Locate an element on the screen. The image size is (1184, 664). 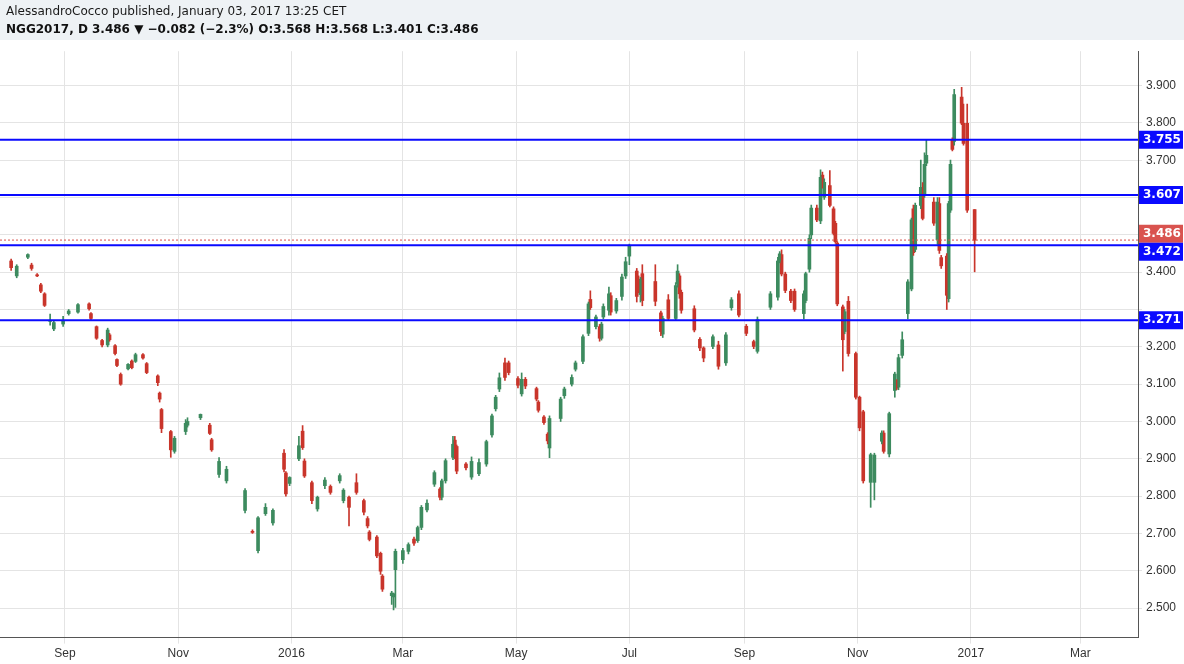
x-tick-label: 2017 is located at coordinates (971, 653).